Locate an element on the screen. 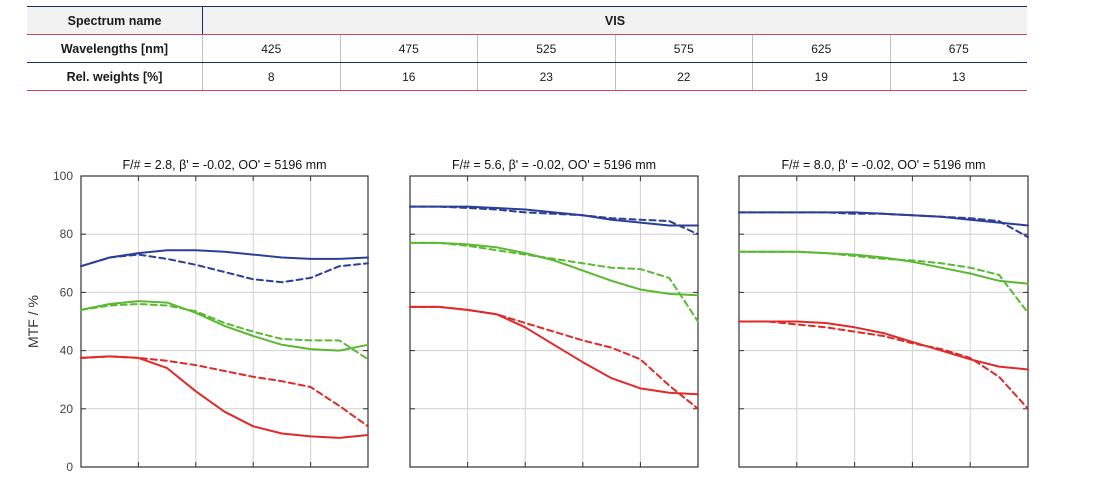 The width and height of the screenshot is (1093, 494). spectrum-value-header: VIS is located at coordinates (615, 20).